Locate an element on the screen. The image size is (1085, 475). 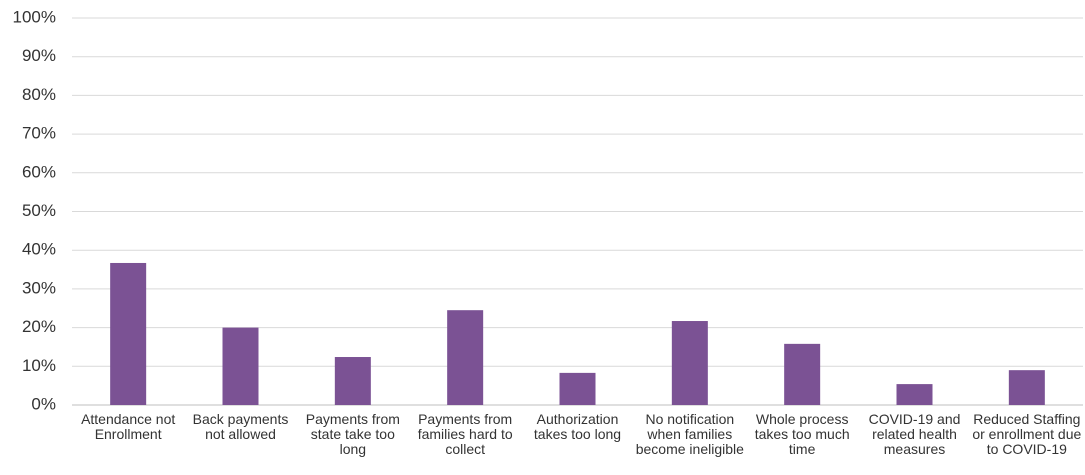
x-tick-label: Back payments not allowed is located at coordinates (240, 427).